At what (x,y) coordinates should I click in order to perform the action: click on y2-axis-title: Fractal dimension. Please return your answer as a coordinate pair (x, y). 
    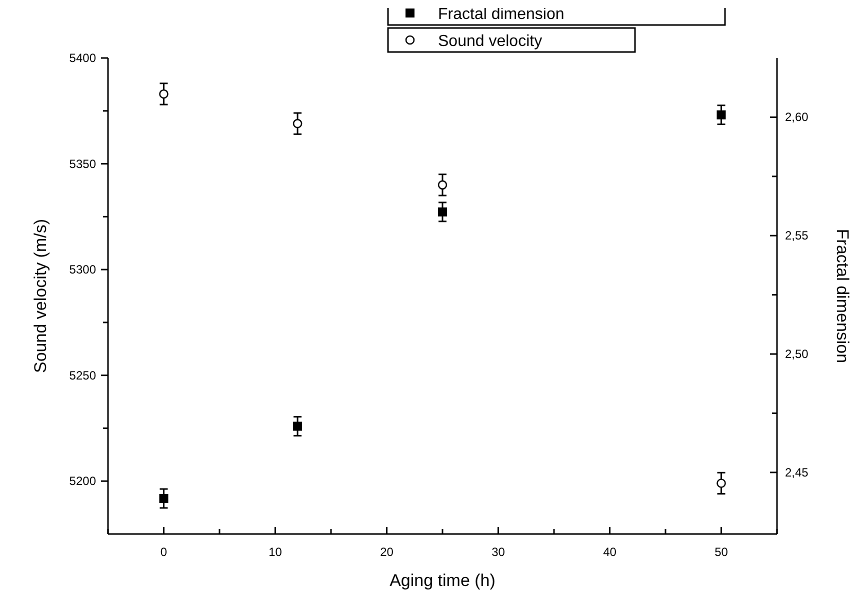
    Looking at the image, I should click on (842, 296).